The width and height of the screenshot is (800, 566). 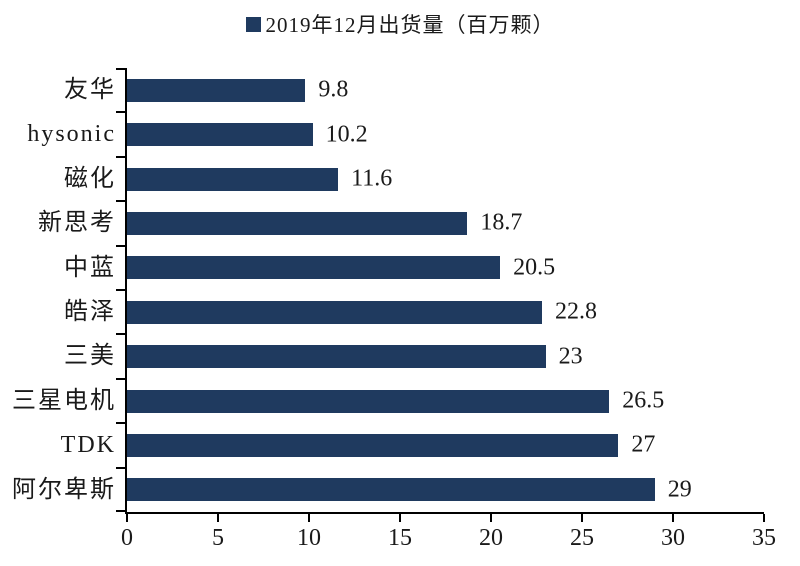 I want to click on category-label: 三星电机, so click(x=64, y=400).